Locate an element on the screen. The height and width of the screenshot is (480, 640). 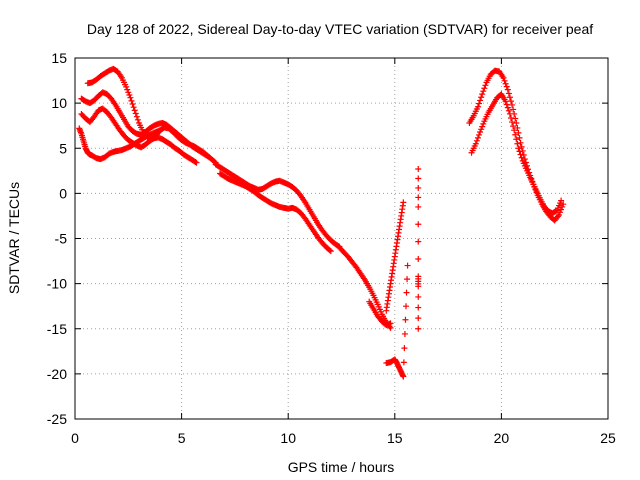
series-track-c-lower-arc is located at coordinates (139, 135).